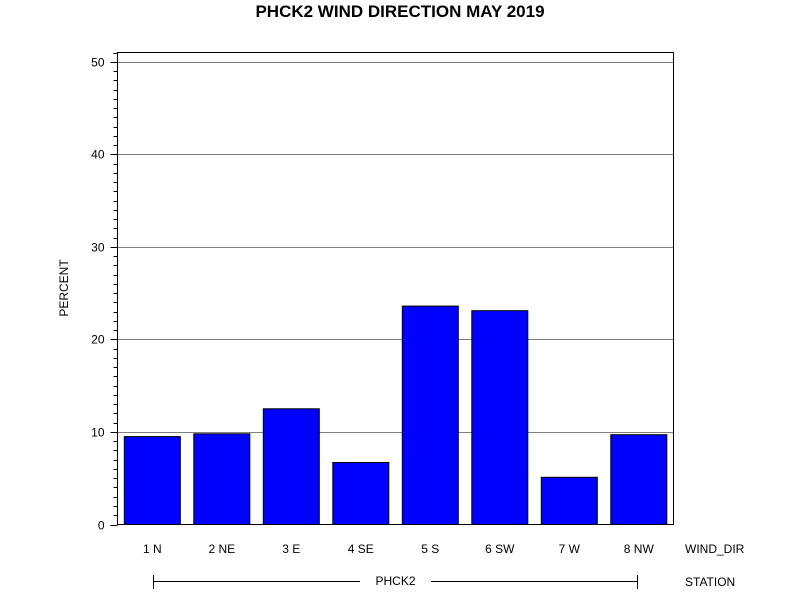  What do you see at coordinates (98, 340) in the screenshot?
I see `y-tick-label: 20` at bounding box center [98, 340].